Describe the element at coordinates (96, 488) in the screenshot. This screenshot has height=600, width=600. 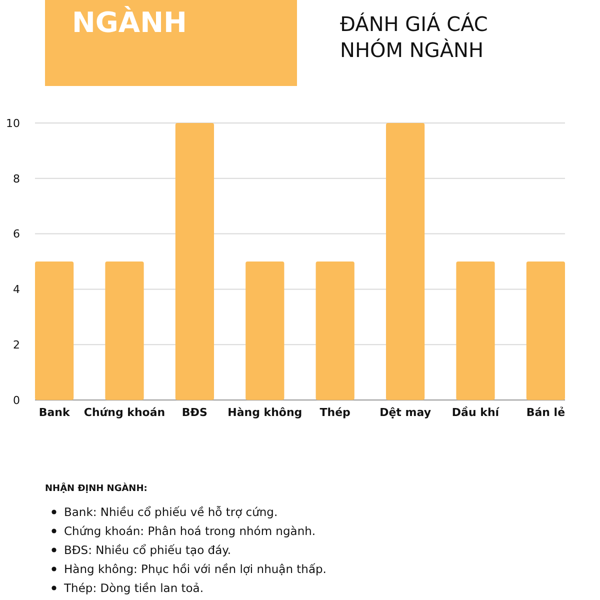
I see `text: NHẬN ĐỊNH NGÀNH:` at that location.